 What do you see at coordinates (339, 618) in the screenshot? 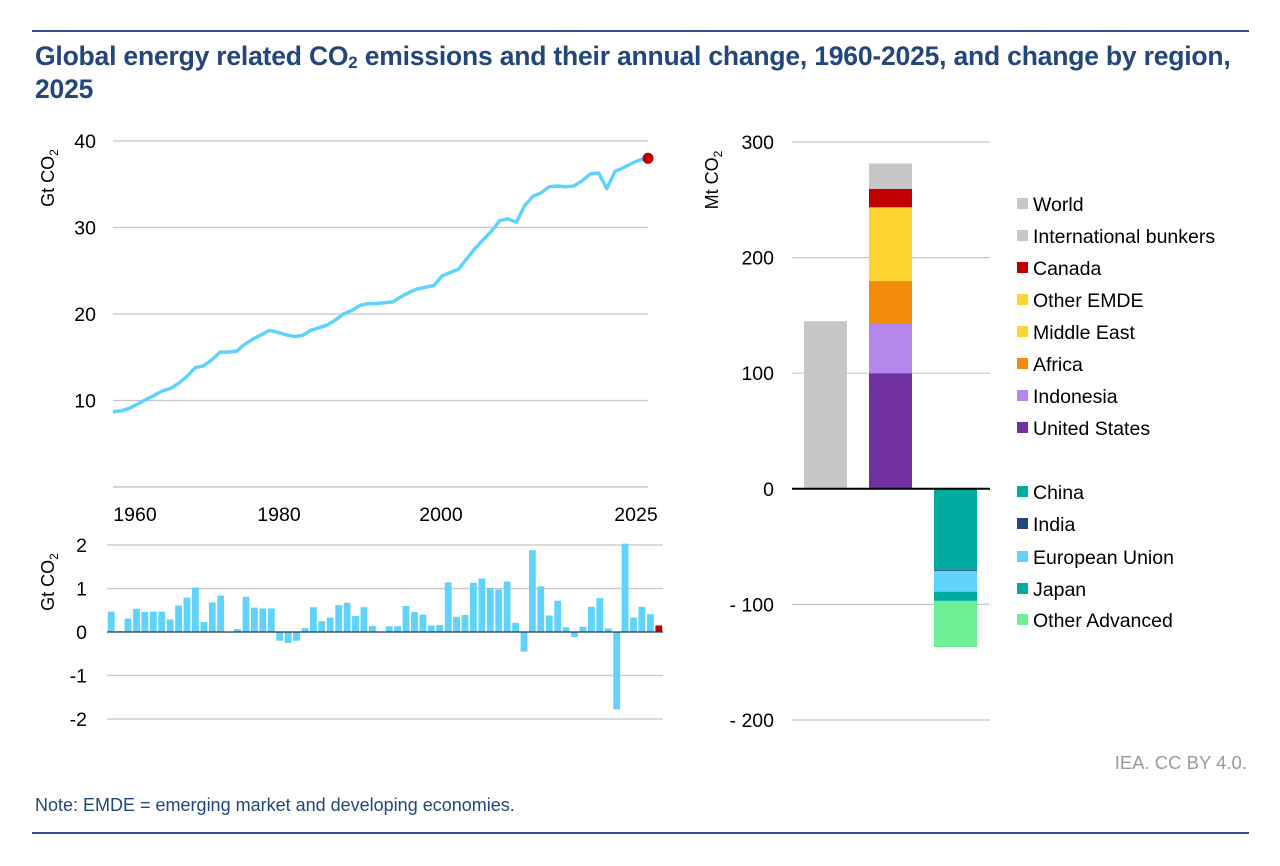
I see `bar-1987` at bounding box center [339, 618].